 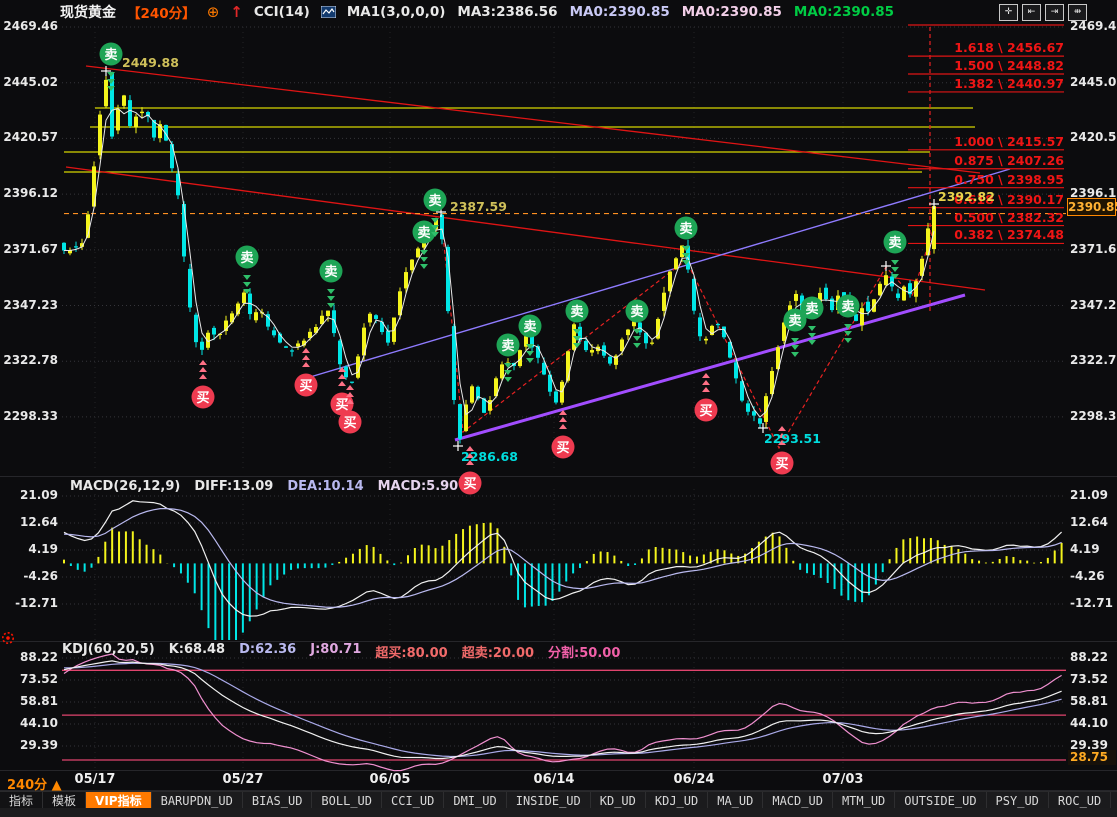 I want to click on zigzag-pattern-line, so click(x=687, y=332).